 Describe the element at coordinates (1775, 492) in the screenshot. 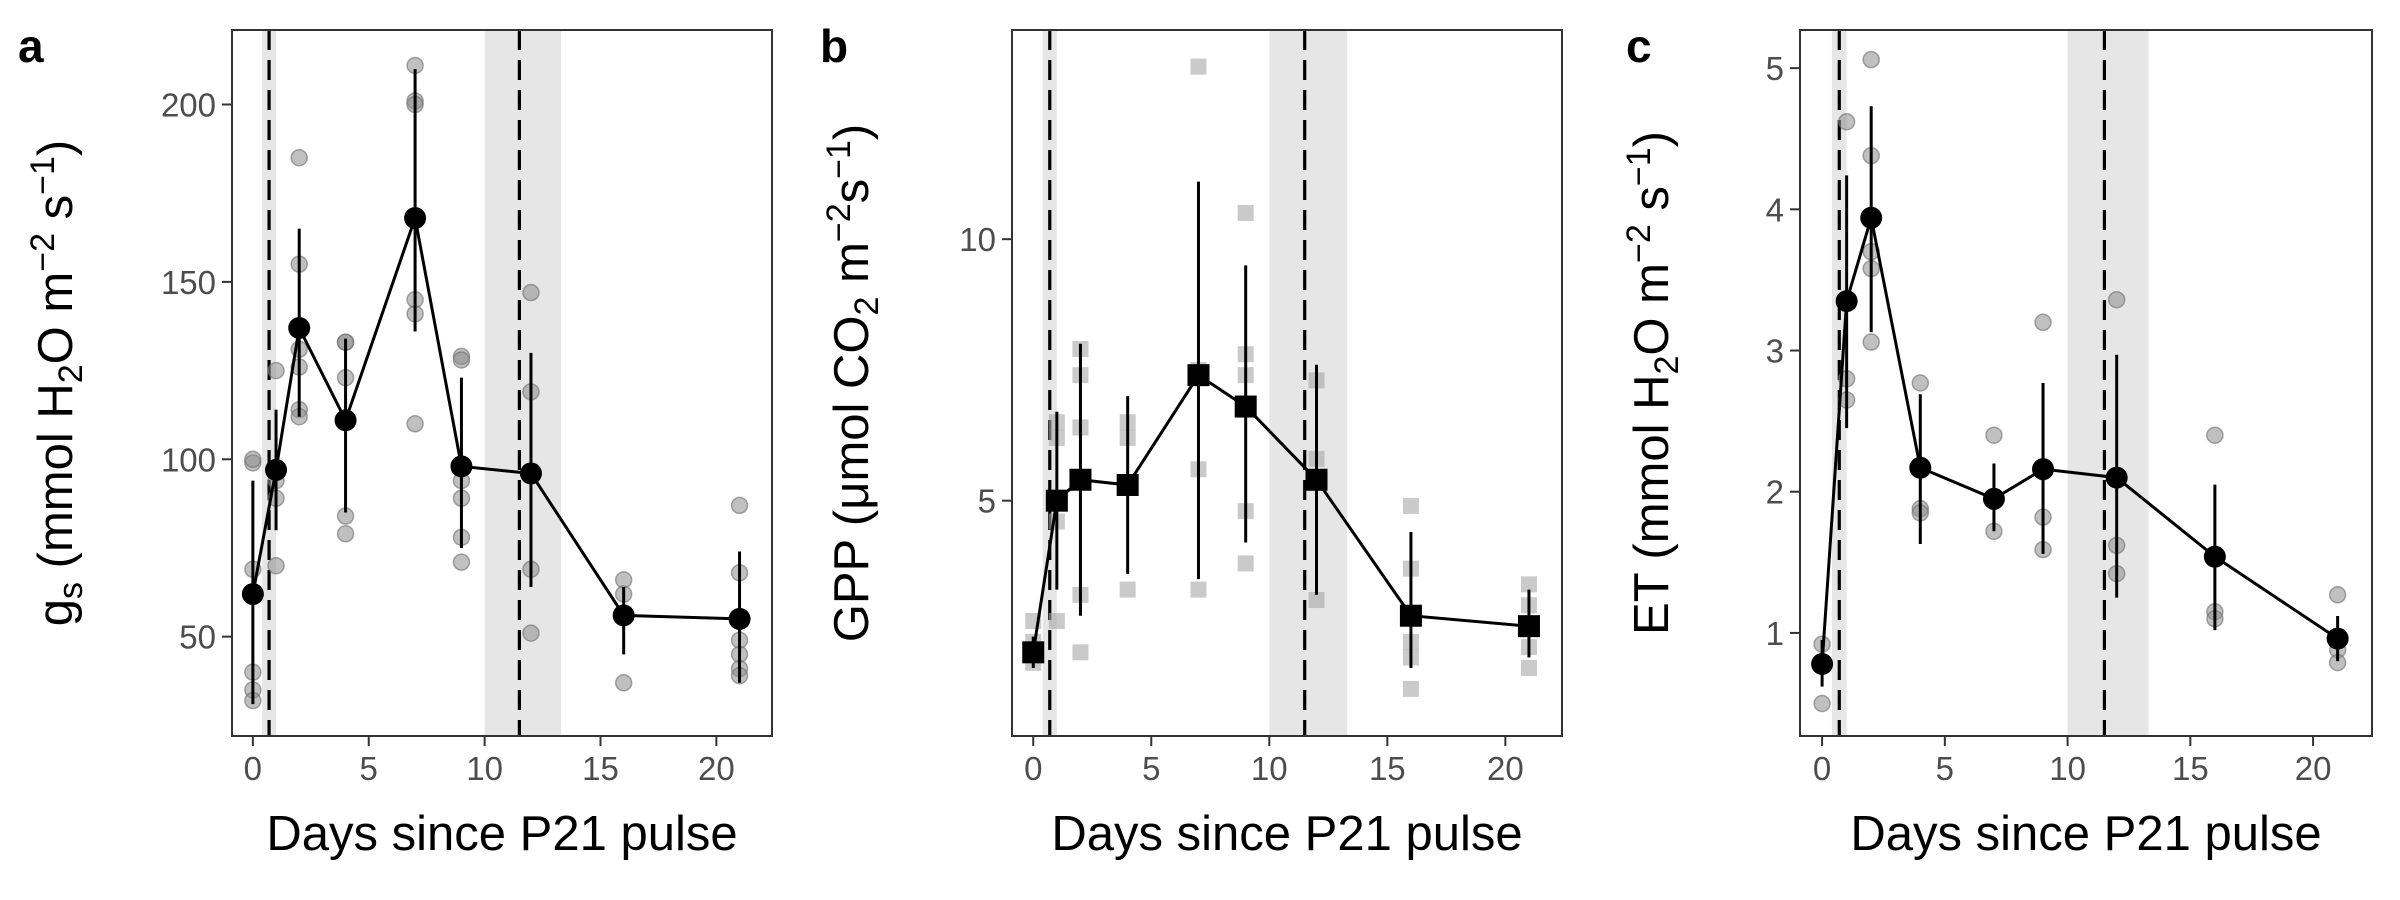

I see `y-tick-label: 2` at that location.